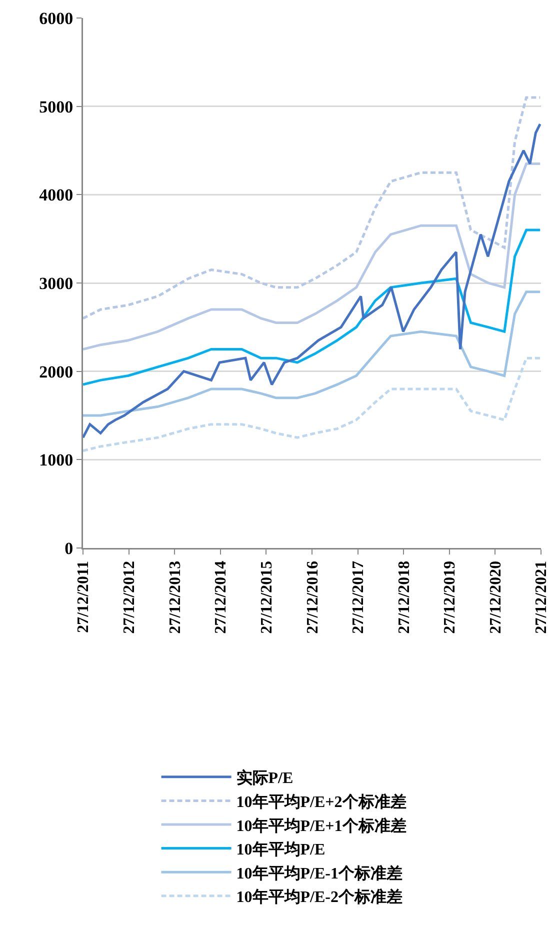 The width and height of the screenshot is (555, 925). I want to click on y-tick-label: 4000, so click(56, 195).